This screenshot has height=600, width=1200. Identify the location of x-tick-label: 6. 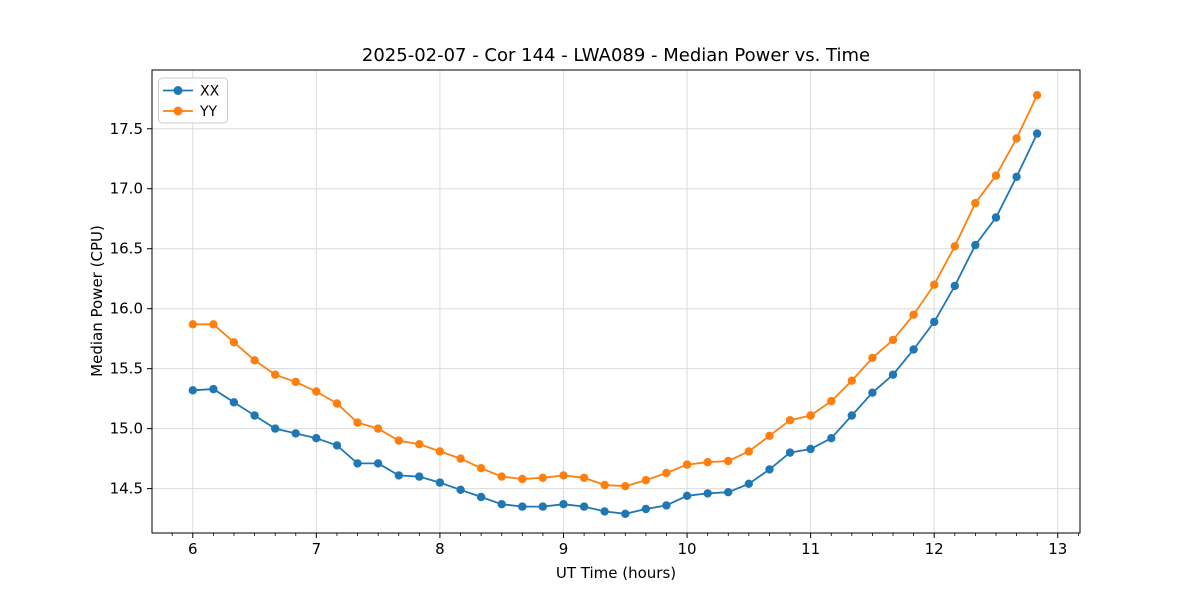
(193, 549).